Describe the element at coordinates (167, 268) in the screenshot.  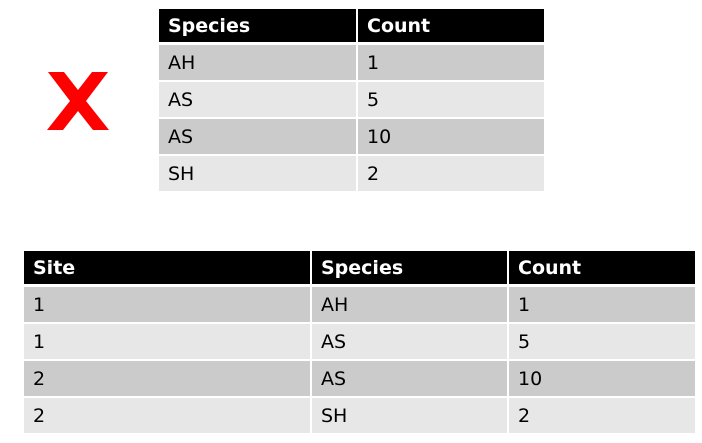
I see `column-header-site: Site` at that location.